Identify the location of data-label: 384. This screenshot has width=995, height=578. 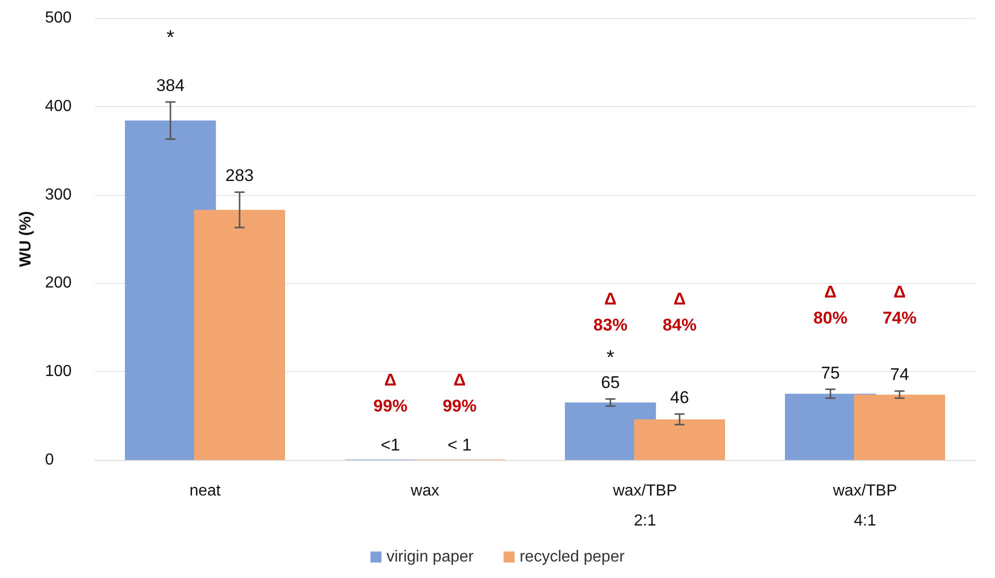
(170, 85).